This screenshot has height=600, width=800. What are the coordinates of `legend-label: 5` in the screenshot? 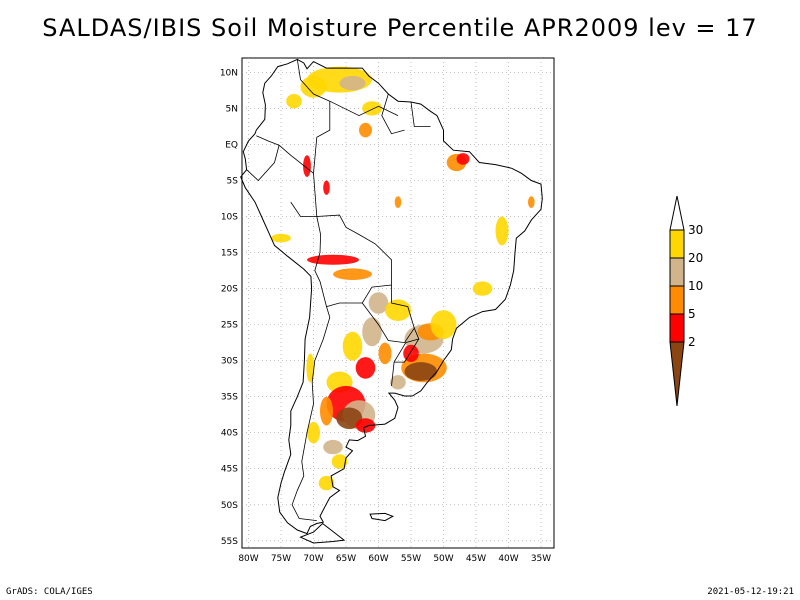 It's located at (692, 314).